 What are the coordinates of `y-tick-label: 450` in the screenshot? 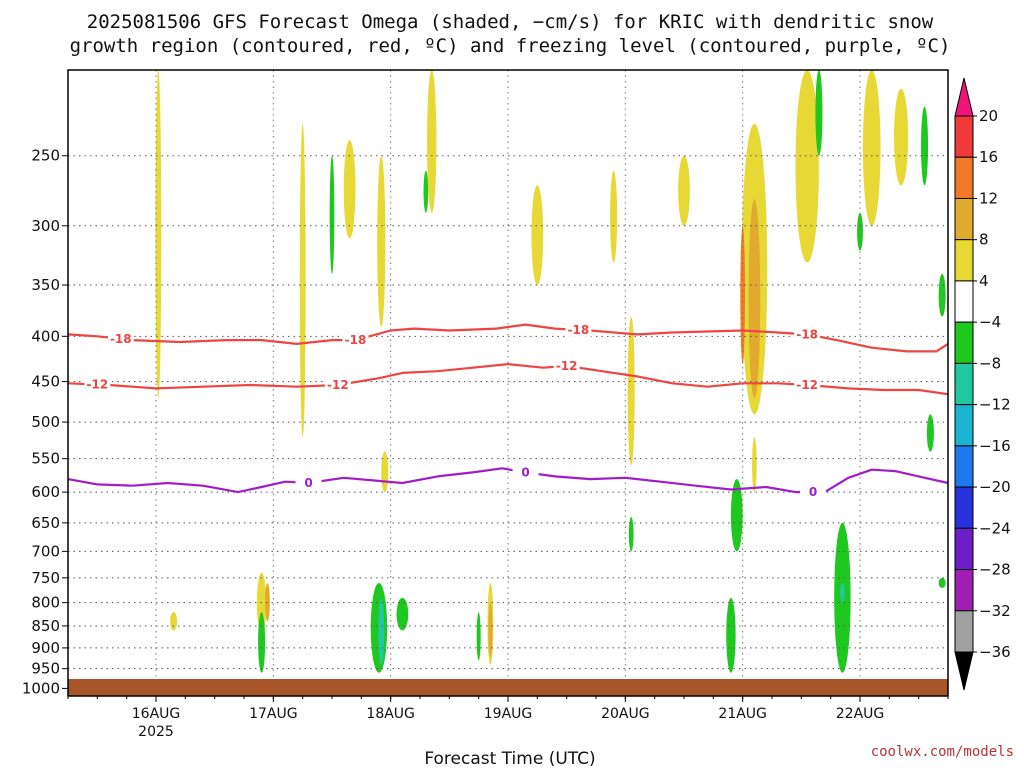 It's located at (45, 382).